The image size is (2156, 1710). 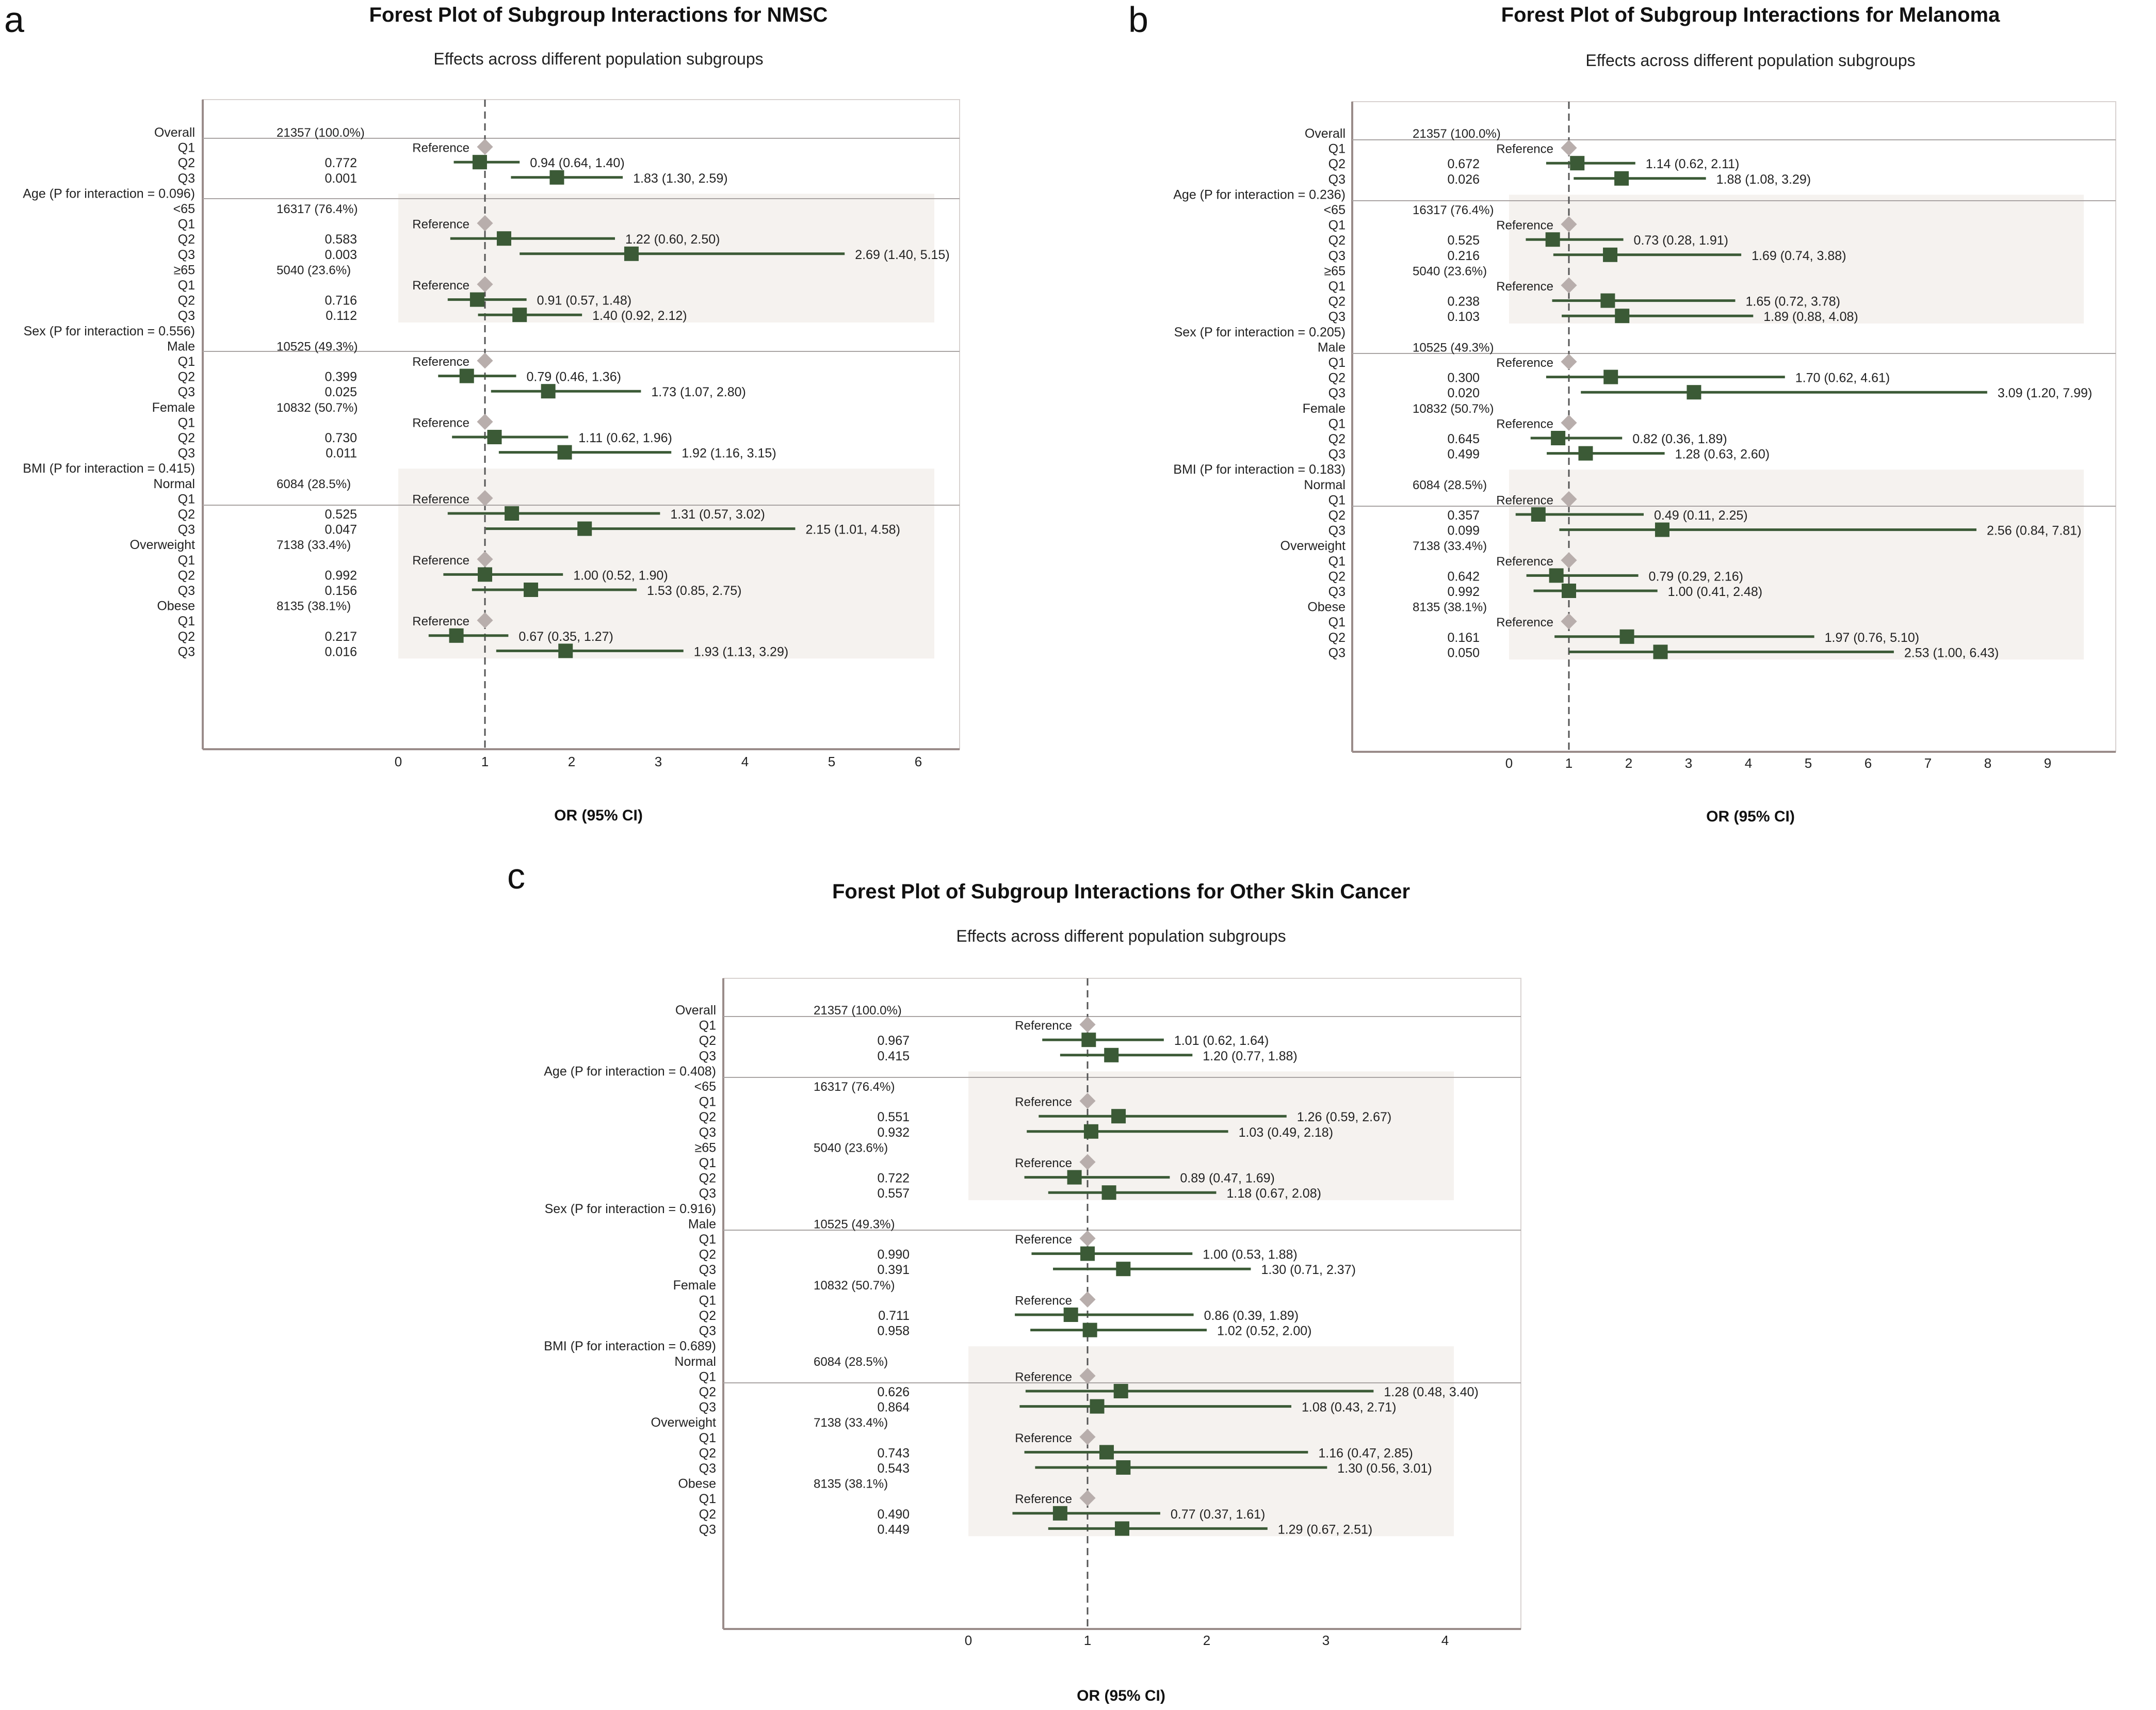 I want to click on or-ci-label: 1.88 (1.08, 3.29), so click(x=1763, y=180).